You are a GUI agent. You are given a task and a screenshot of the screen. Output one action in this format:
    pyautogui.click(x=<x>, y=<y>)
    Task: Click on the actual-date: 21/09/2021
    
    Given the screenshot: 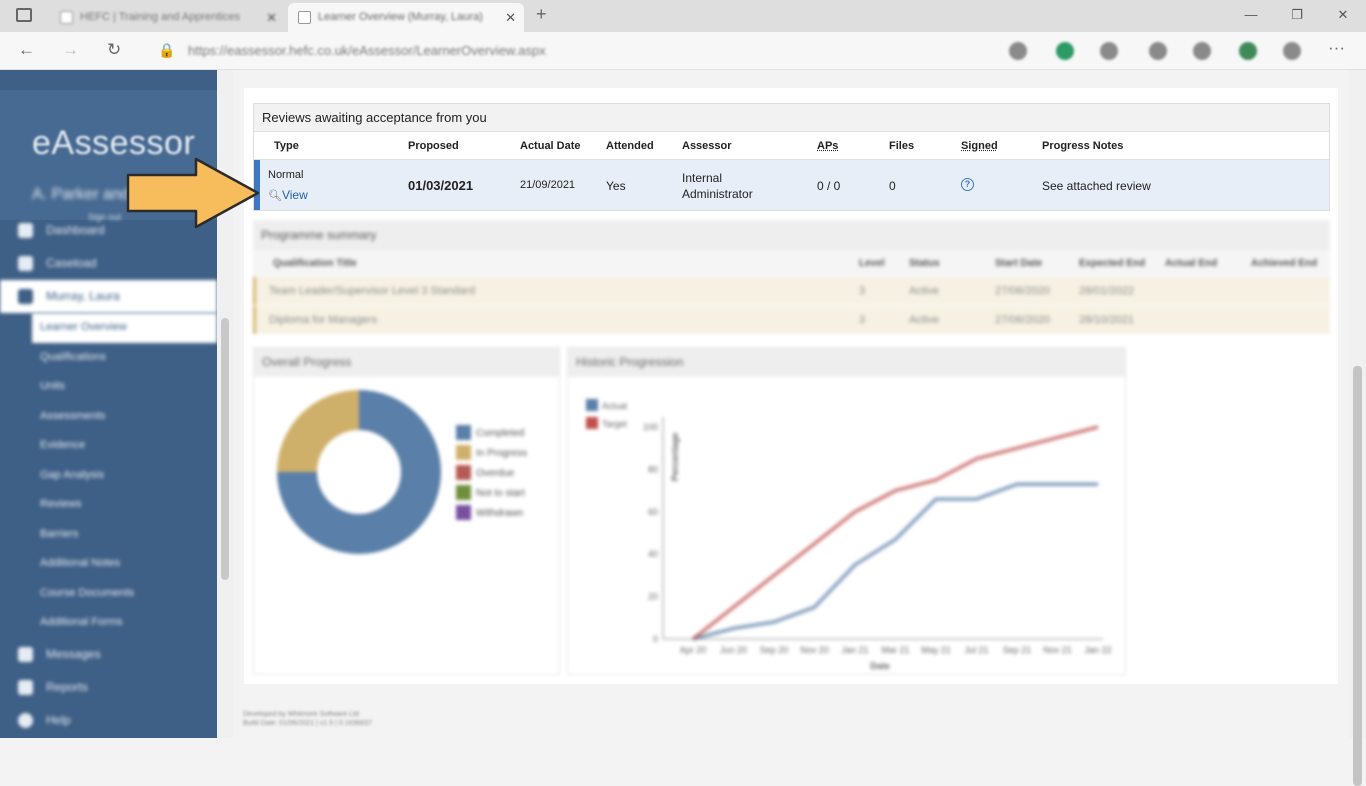 What is the action you would take?
    pyautogui.click(x=548, y=185)
    